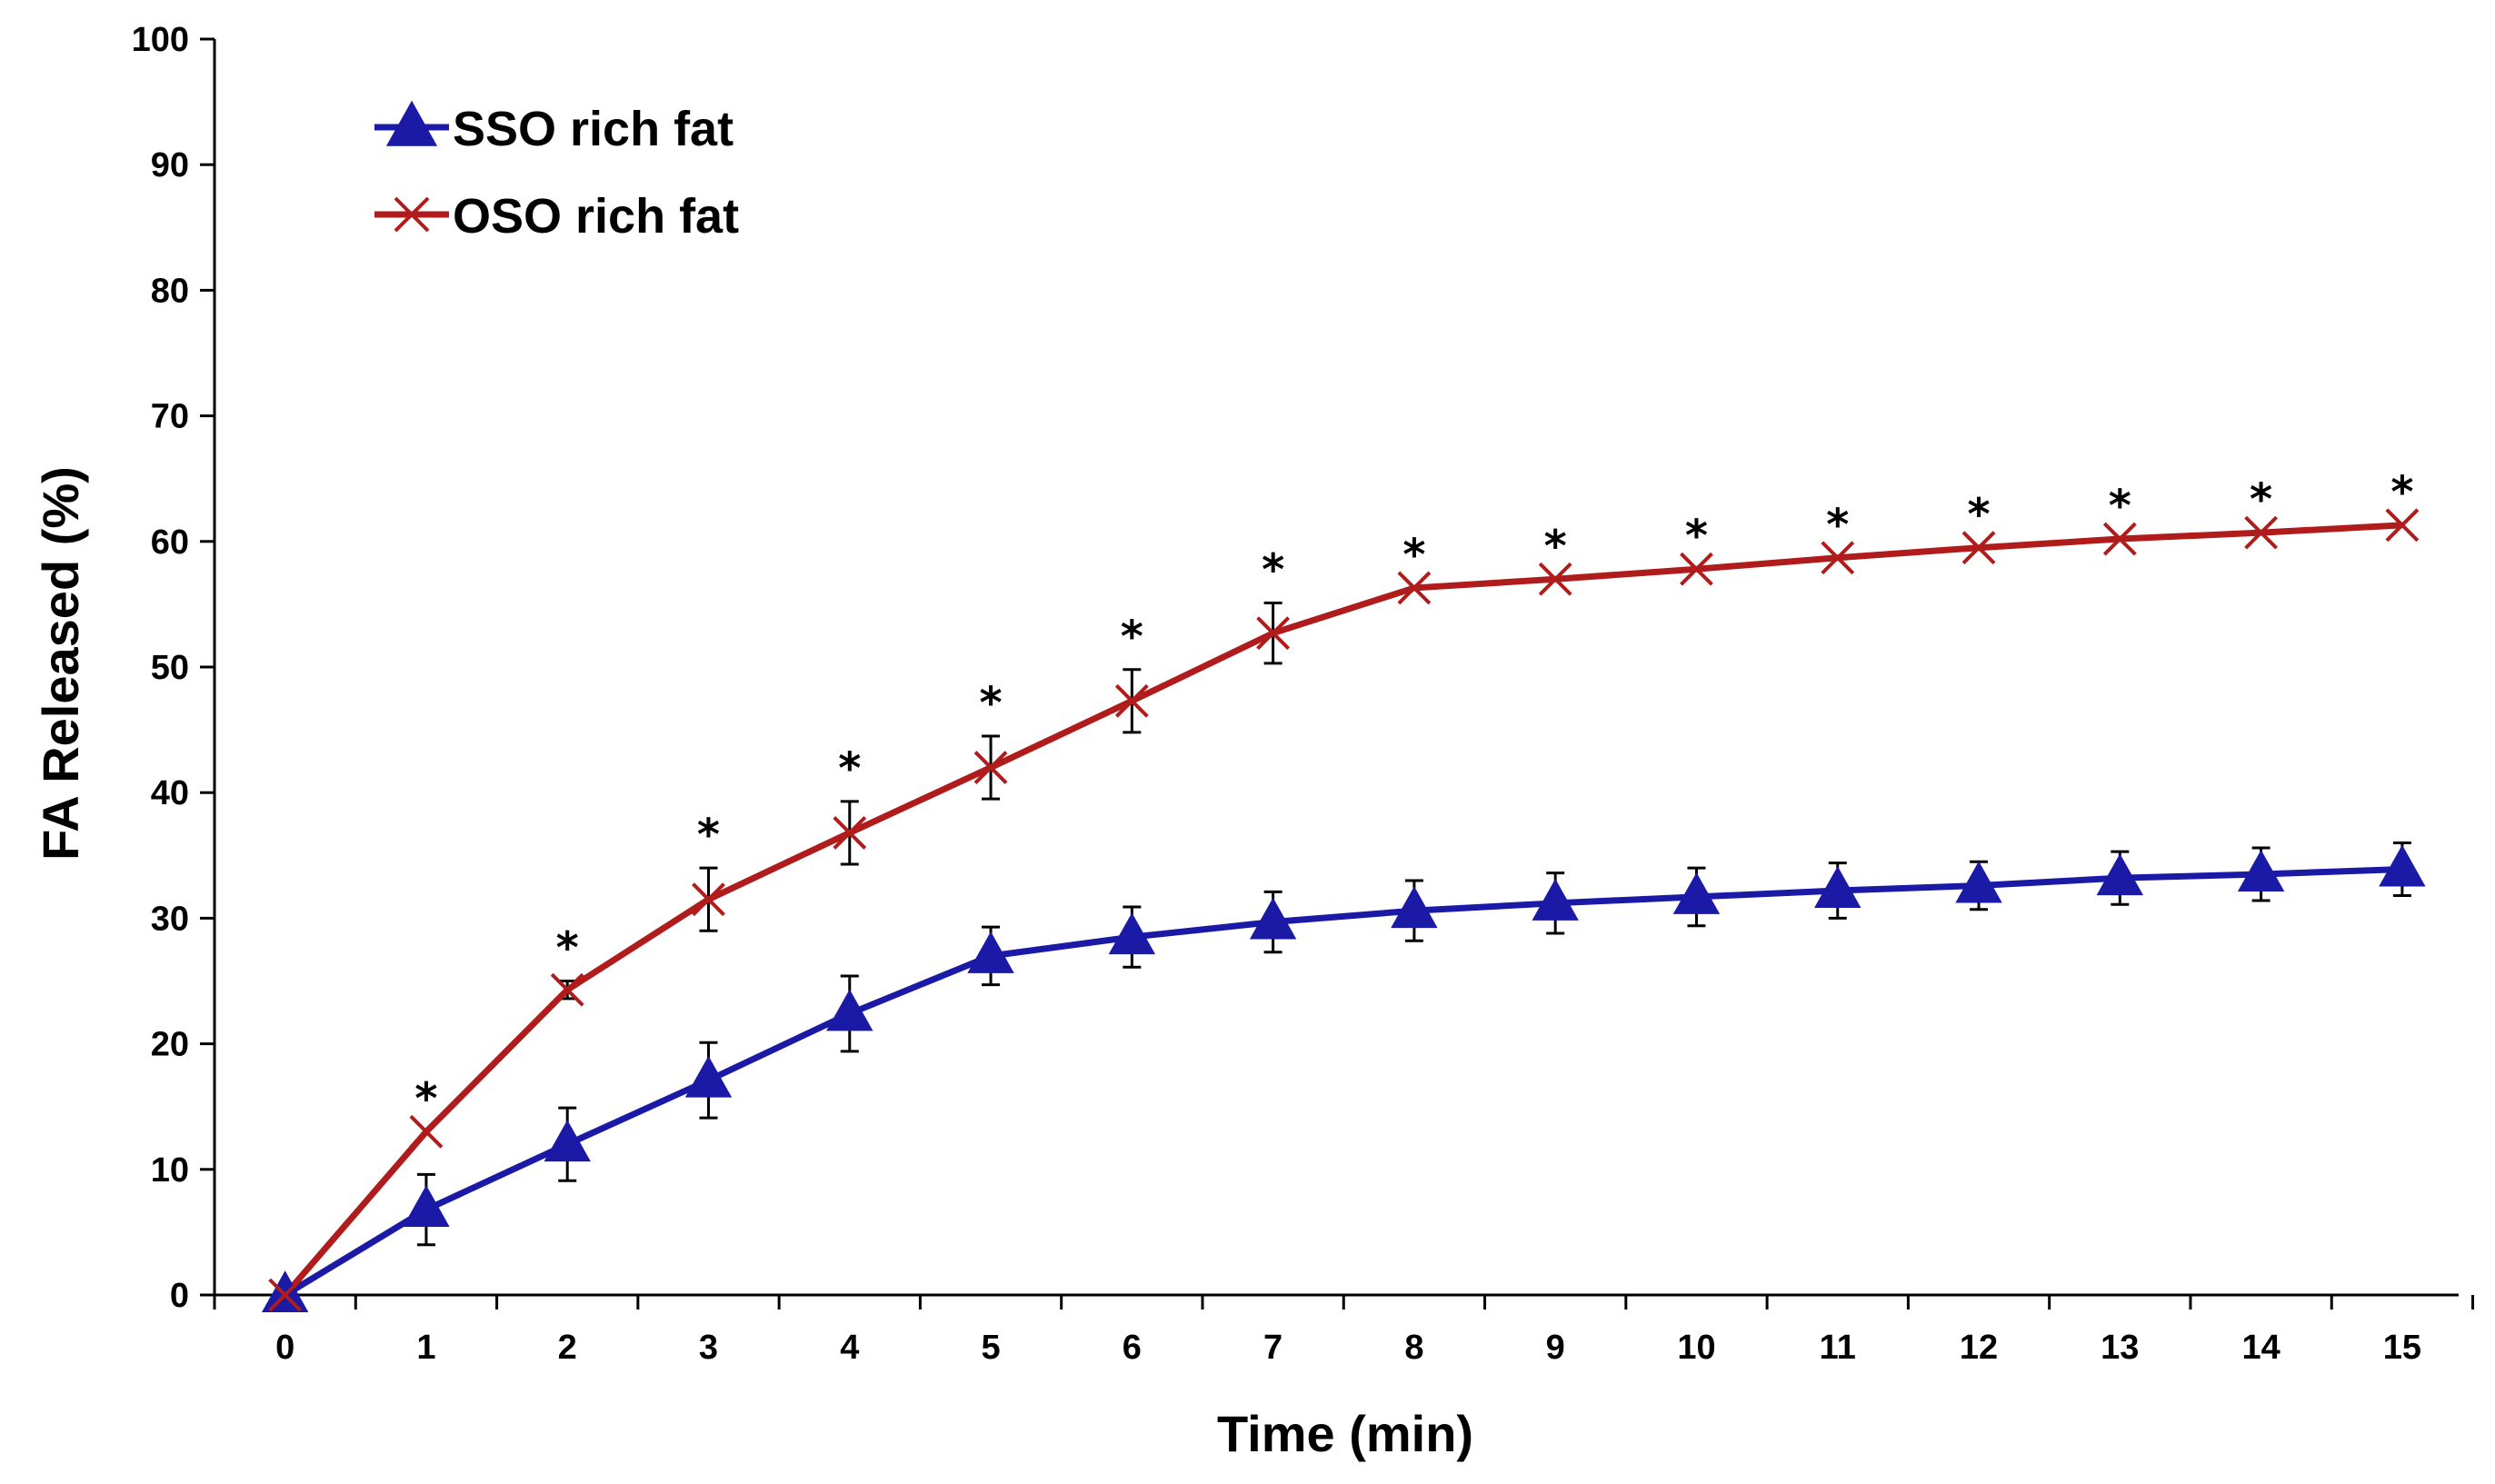 The height and width of the screenshot is (1484, 2495). What do you see at coordinates (1132, 1348) in the screenshot?
I see `x-tick-label: 6` at bounding box center [1132, 1348].